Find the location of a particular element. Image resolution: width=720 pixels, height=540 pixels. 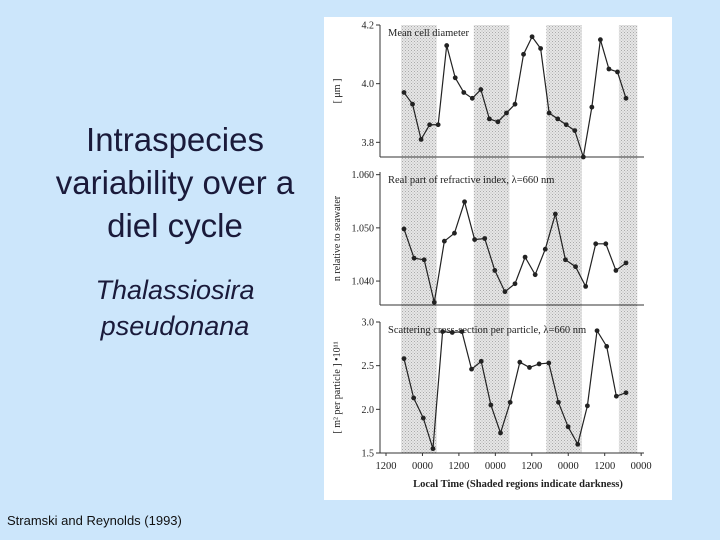

y-tick-label: 1.5 is located at coordinates (368, 454).